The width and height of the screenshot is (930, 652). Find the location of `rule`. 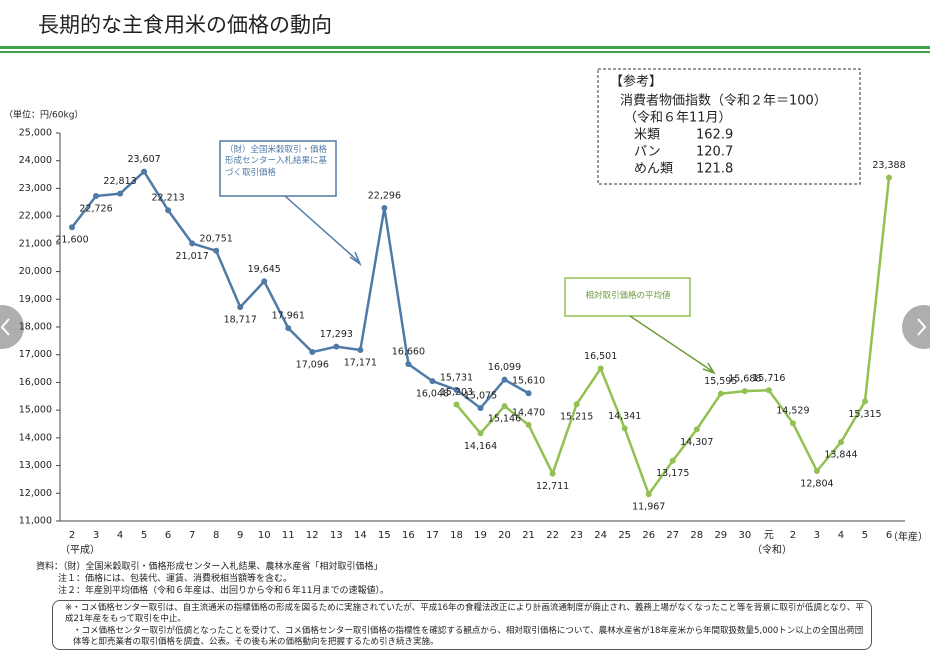

rule is located at coordinates (465, 52).